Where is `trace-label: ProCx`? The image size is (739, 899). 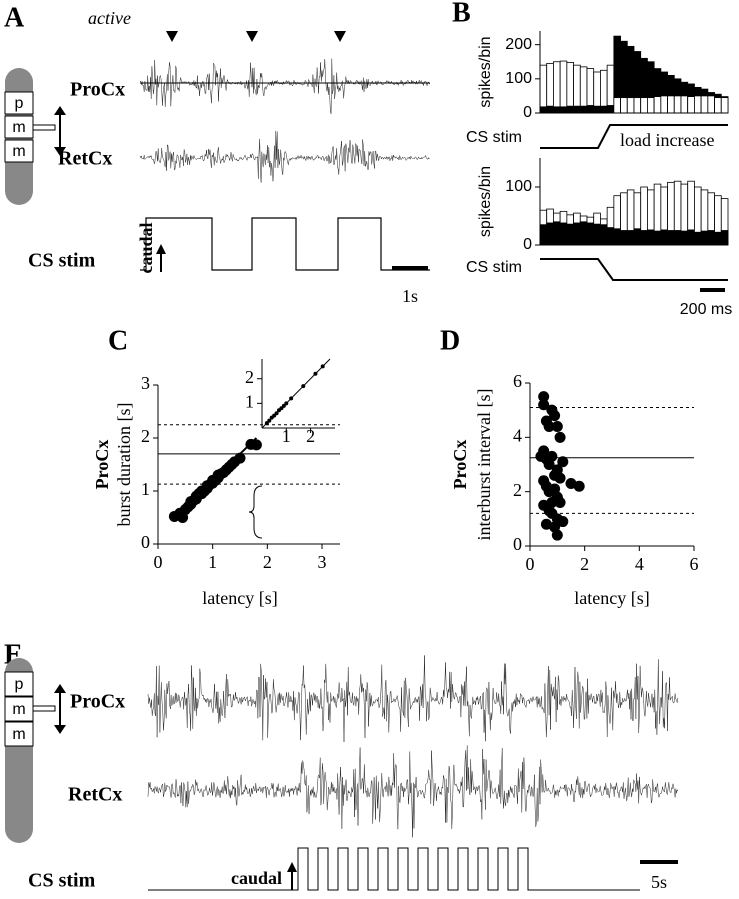 trace-label: ProCx is located at coordinates (97, 702).